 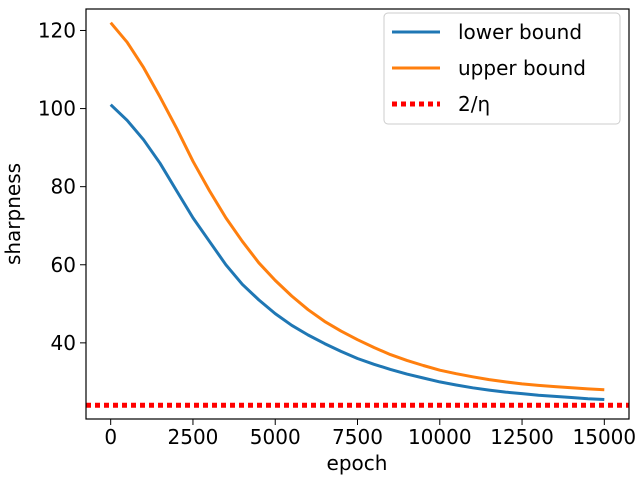 I want to click on legend-label-2: 2/η, so click(x=474, y=104).